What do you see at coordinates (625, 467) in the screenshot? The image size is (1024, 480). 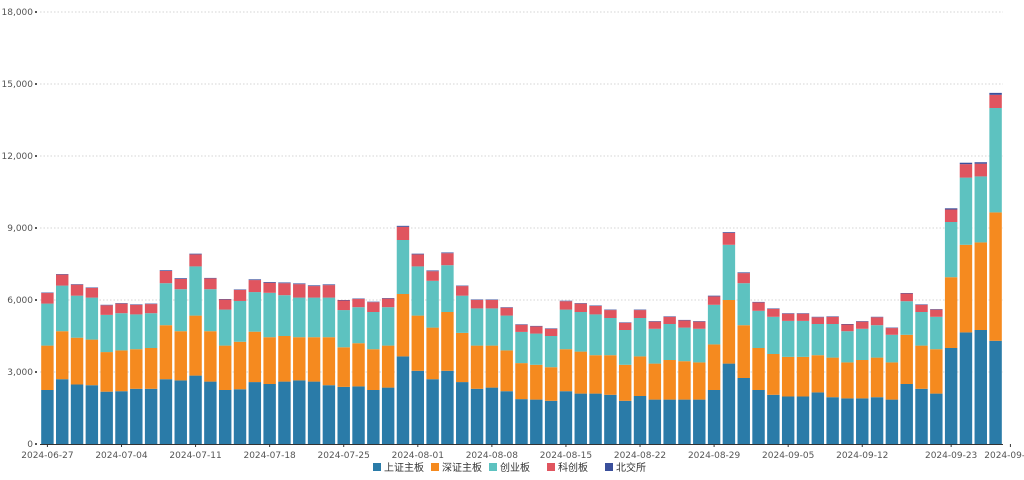 I see `legend-item: 北交所` at bounding box center [625, 467].